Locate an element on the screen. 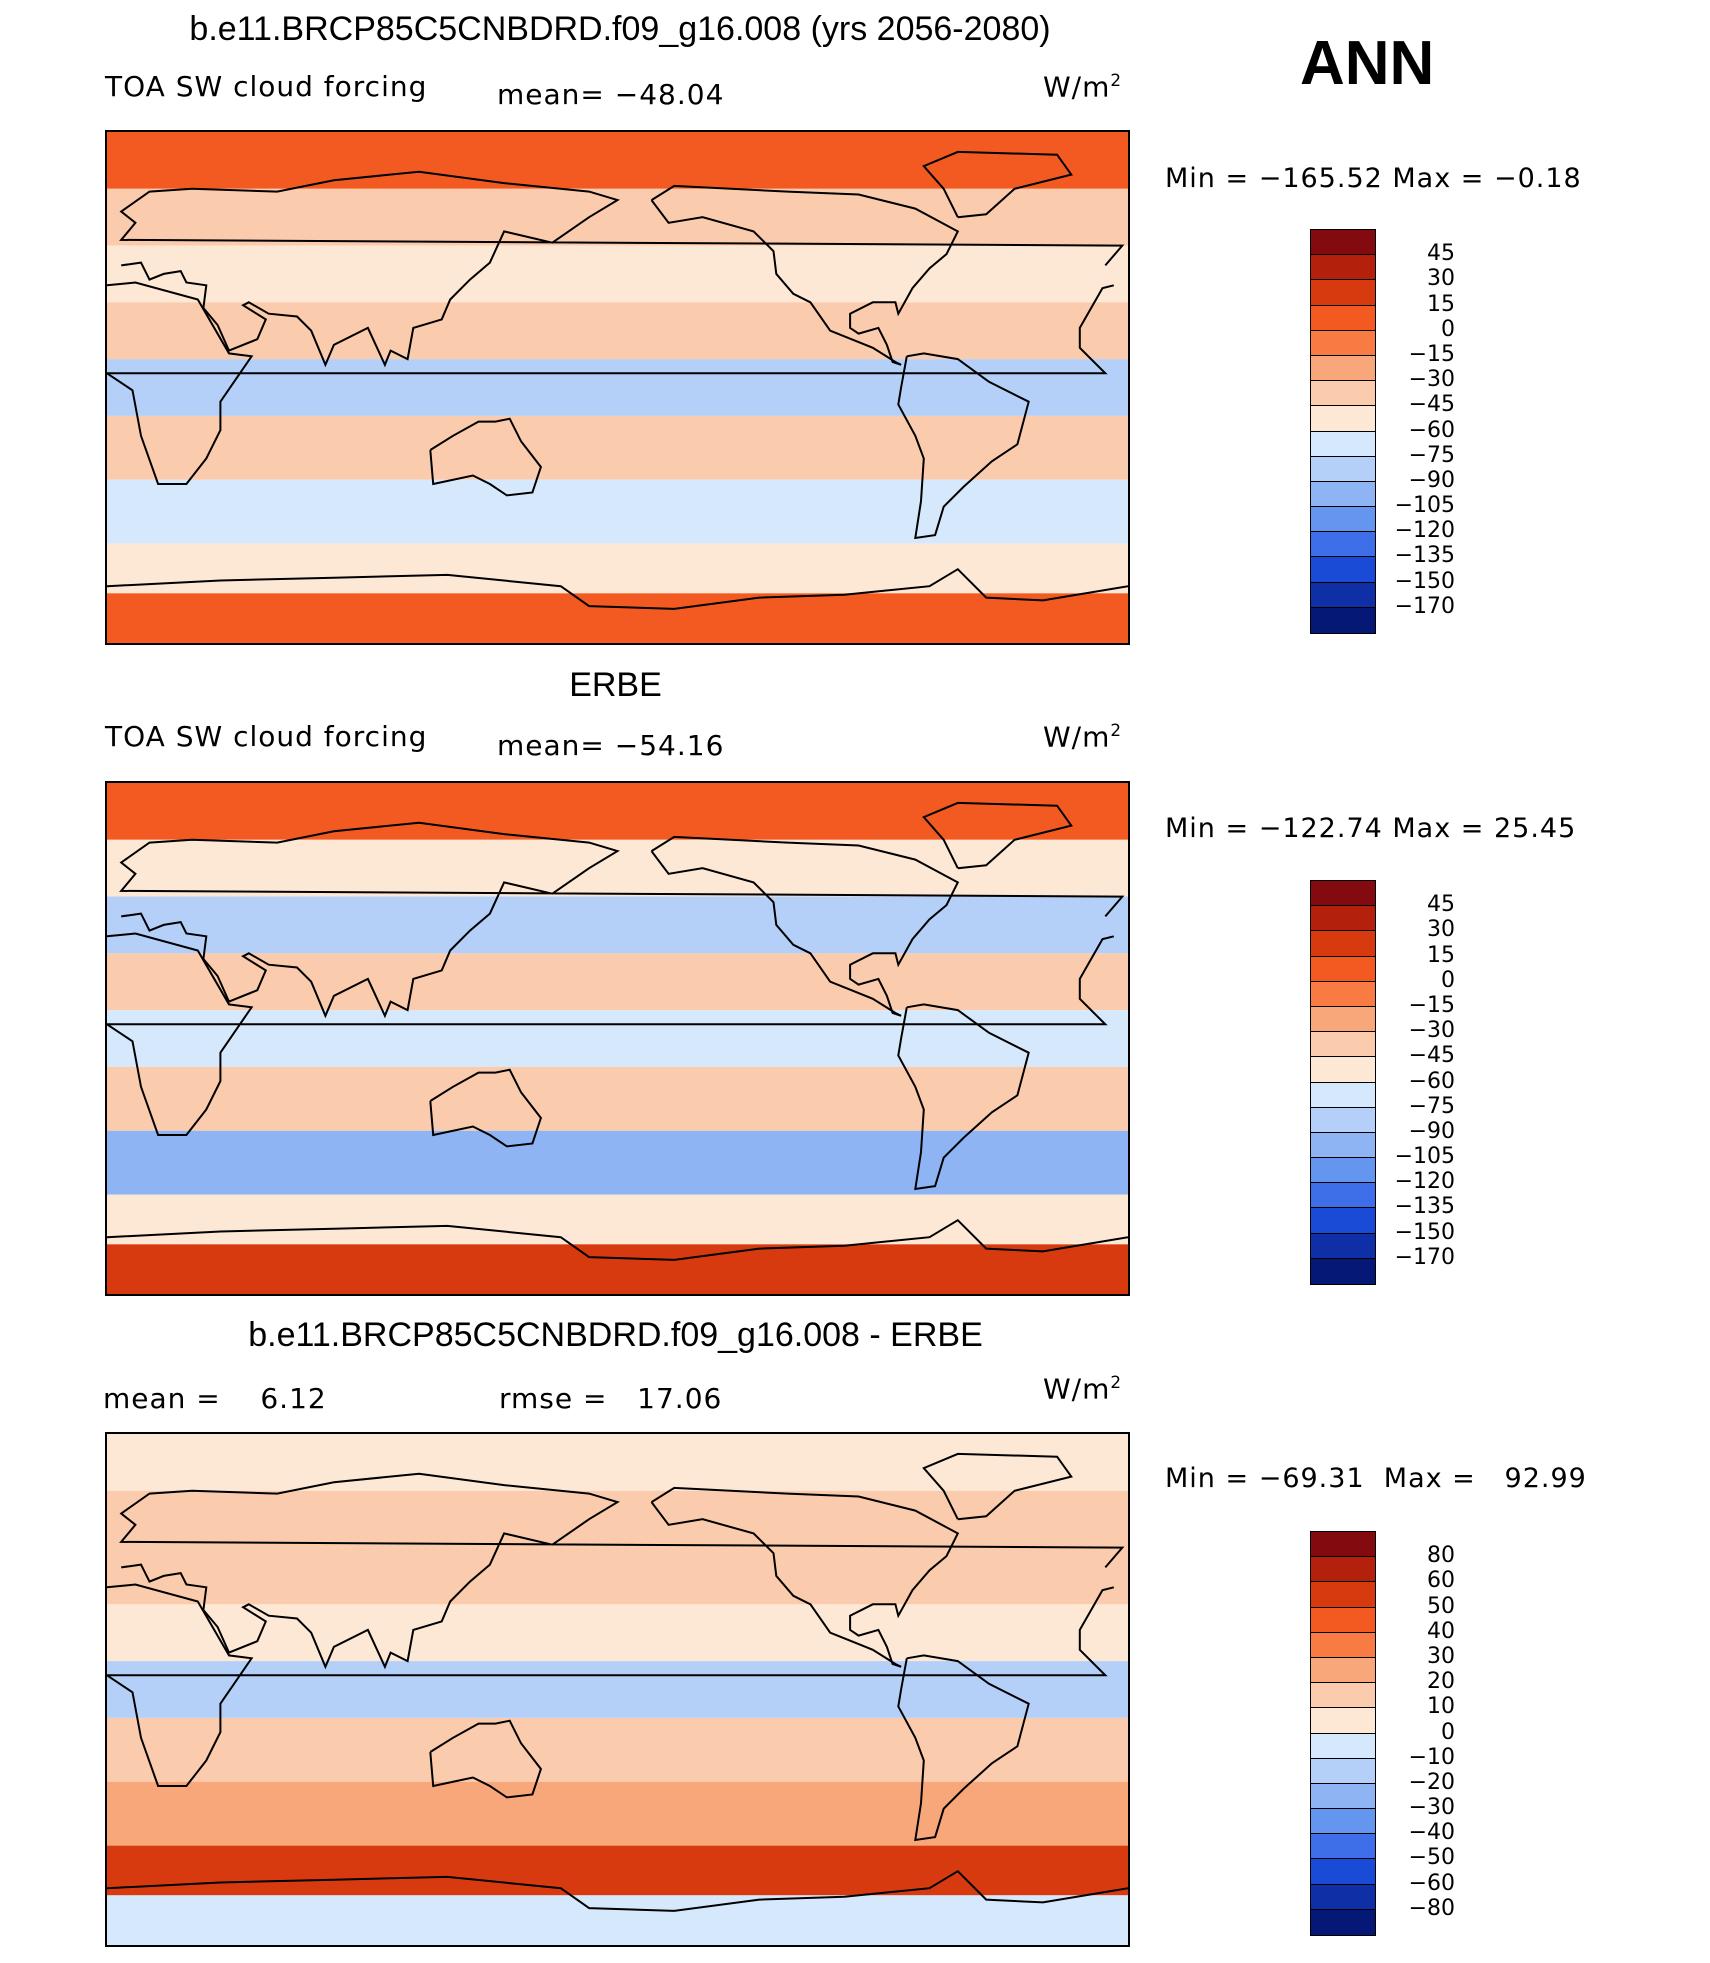  panel2-colorbar-label: 45 is located at coordinates (1441, 905).